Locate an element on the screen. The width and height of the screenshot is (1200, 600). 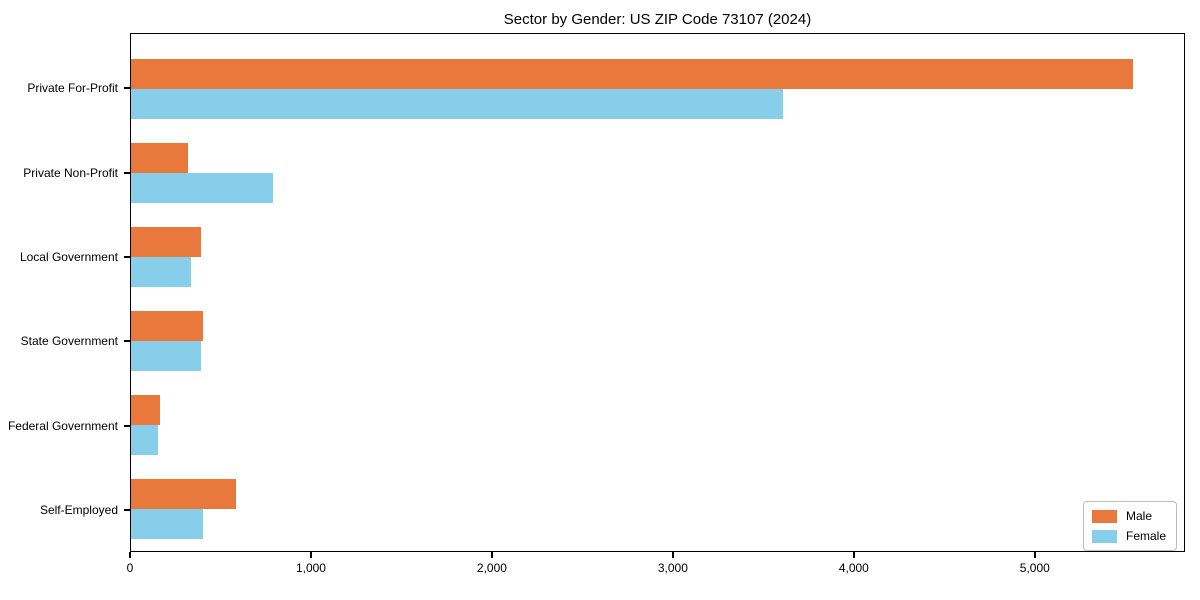
legend-label-male: Male is located at coordinates (1138, 516).